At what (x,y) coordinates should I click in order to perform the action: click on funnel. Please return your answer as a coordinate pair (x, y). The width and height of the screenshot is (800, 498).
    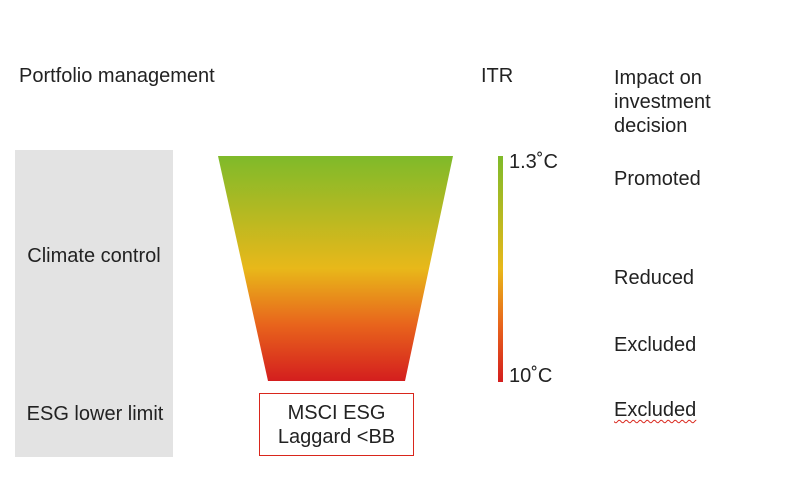
    Looking at the image, I should click on (335, 268).